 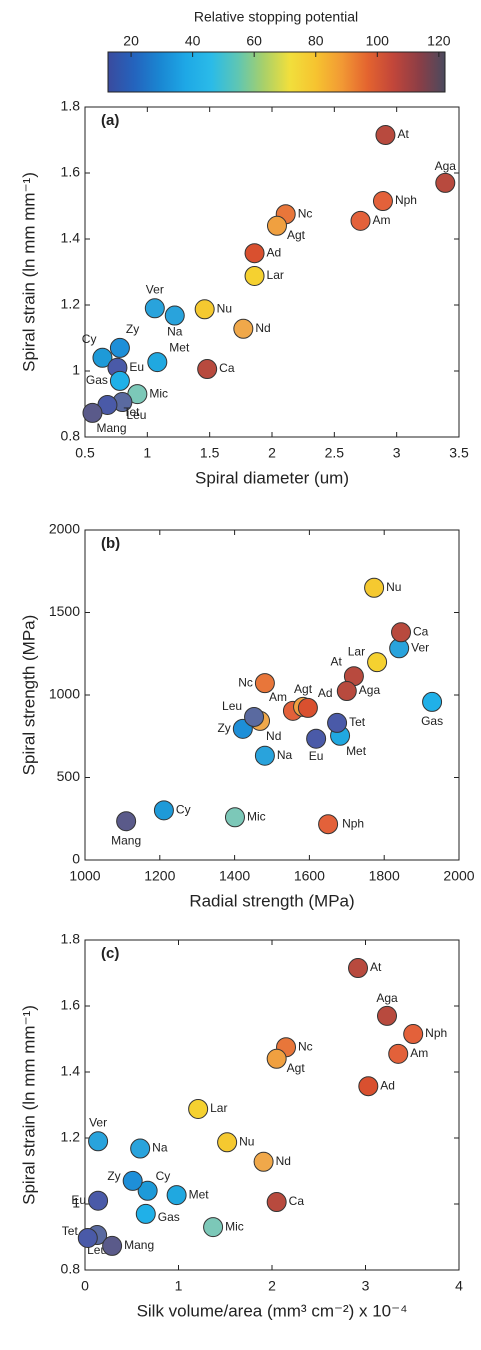 I want to click on x-tick-label: 1800, so click(x=384, y=876).